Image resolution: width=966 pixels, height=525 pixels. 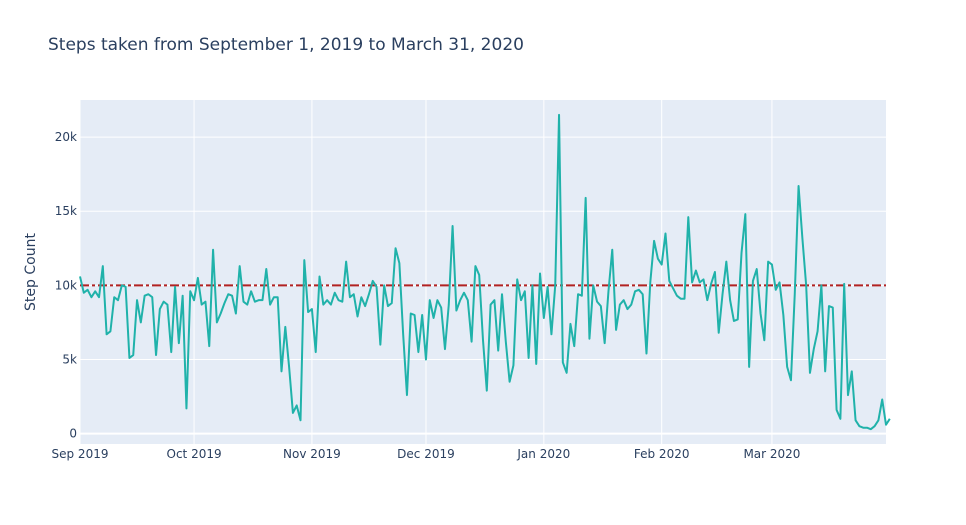 What do you see at coordinates (543, 454) in the screenshot?
I see `x-tick-label: Jan 2020` at bounding box center [543, 454].